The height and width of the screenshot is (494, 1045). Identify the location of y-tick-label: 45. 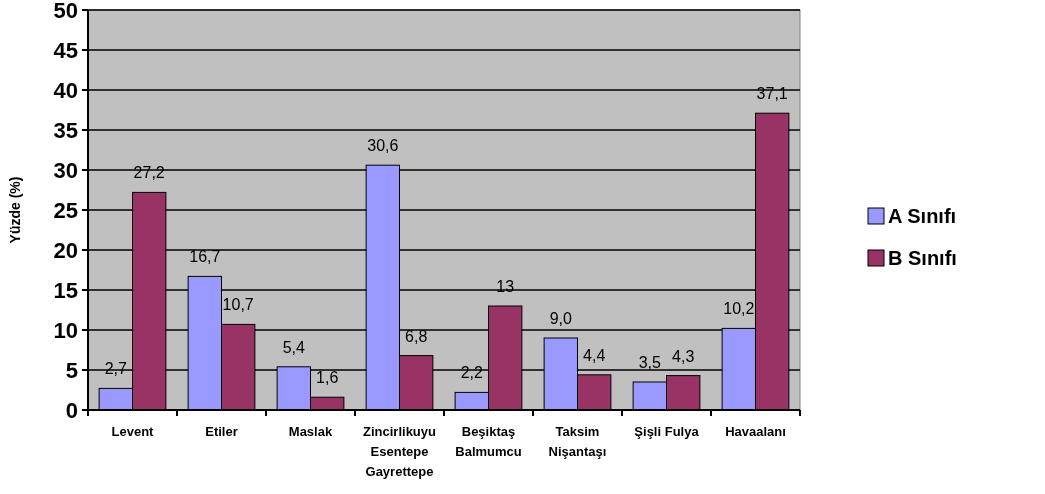
(65, 50).